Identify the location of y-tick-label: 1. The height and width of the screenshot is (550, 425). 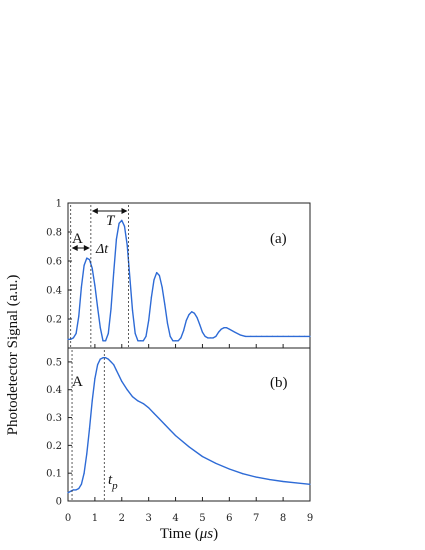
(59, 204).